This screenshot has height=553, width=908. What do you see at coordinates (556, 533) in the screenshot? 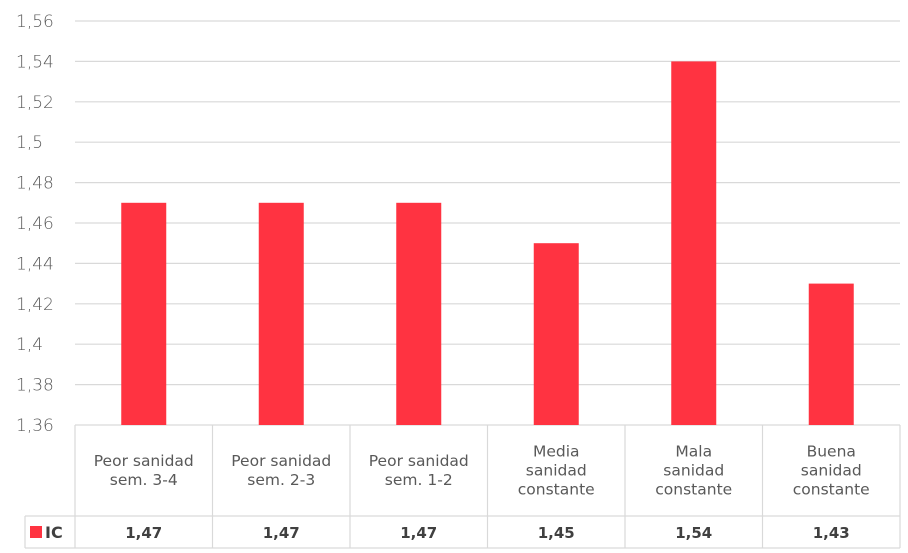
I see `data-label: 1,45` at bounding box center [556, 533].